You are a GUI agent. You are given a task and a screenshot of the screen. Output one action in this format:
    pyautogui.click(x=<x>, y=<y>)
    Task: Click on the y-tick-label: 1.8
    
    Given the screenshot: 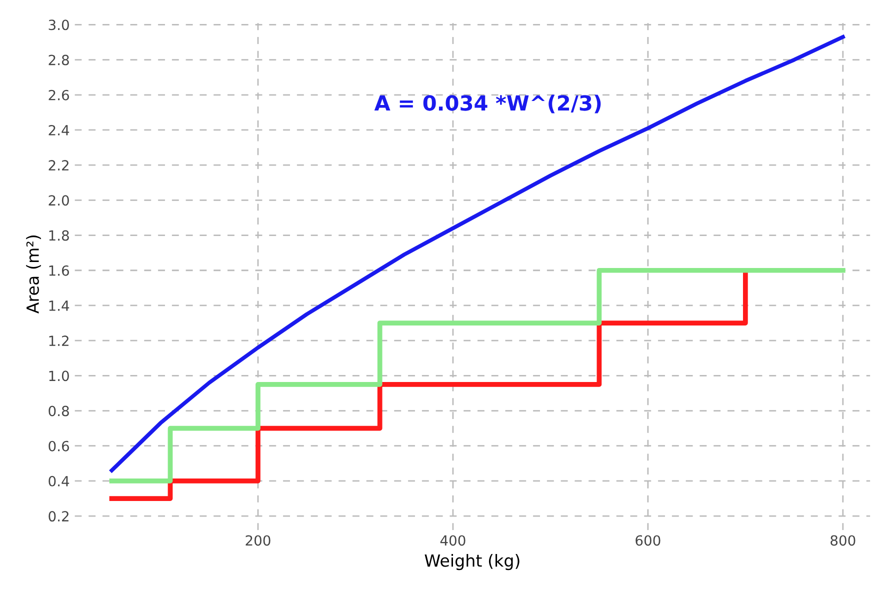 What is the action you would take?
    pyautogui.click(x=59, y=235)
    